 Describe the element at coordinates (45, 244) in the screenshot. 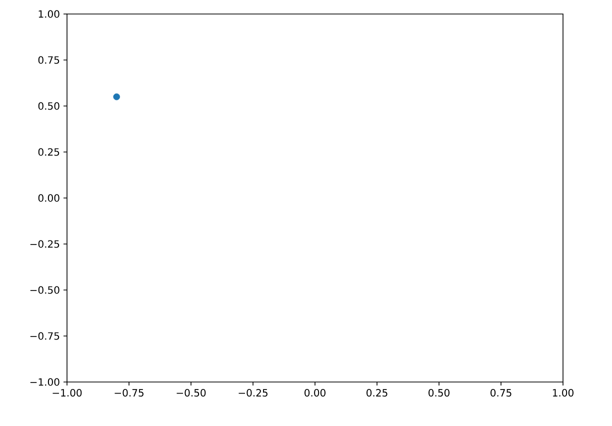

I see `y-tick-label: −0.25` at that location.